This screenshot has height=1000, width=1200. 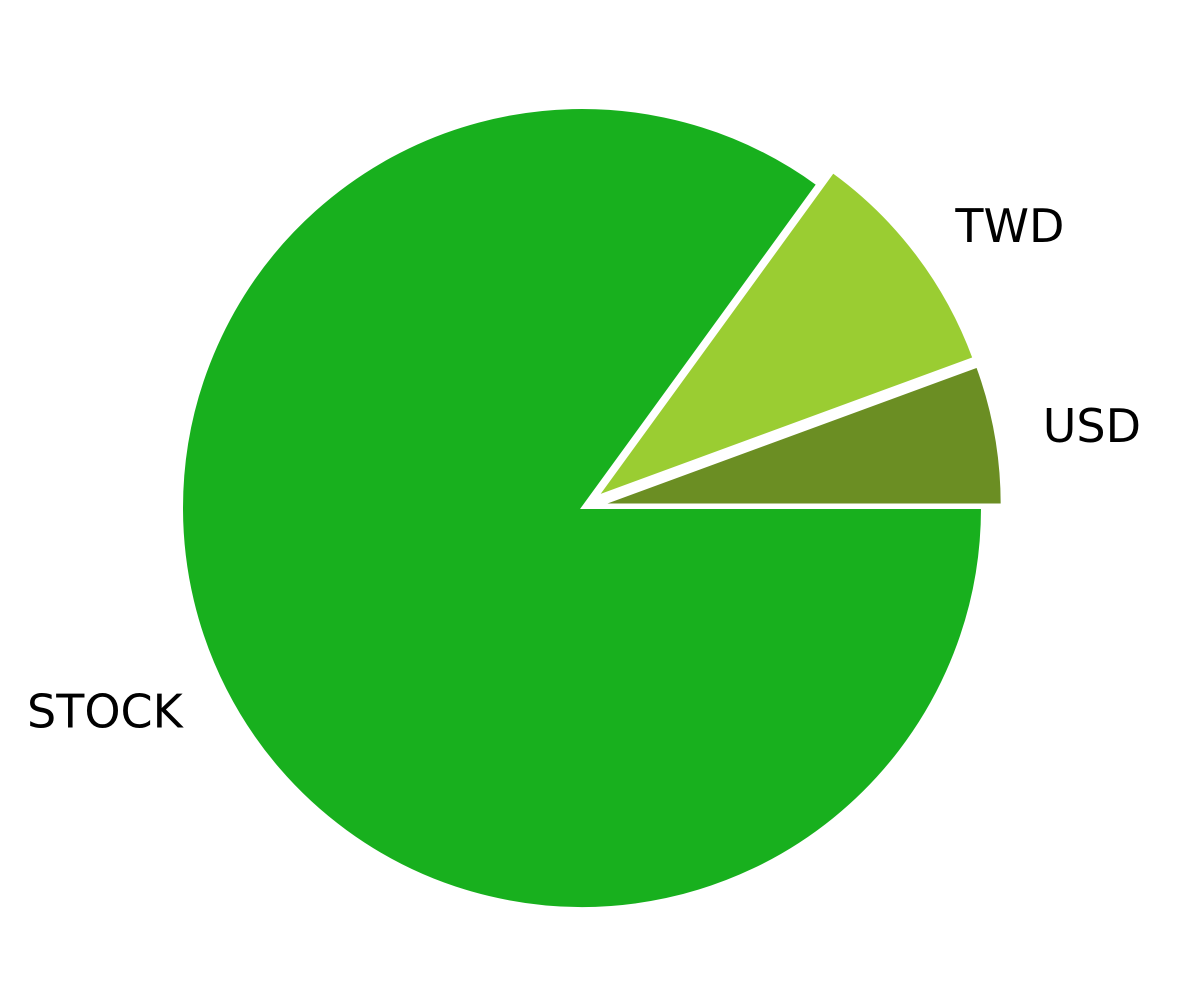 I want to click on pie-label-twd: TWD, so click(x=1009, y=226).